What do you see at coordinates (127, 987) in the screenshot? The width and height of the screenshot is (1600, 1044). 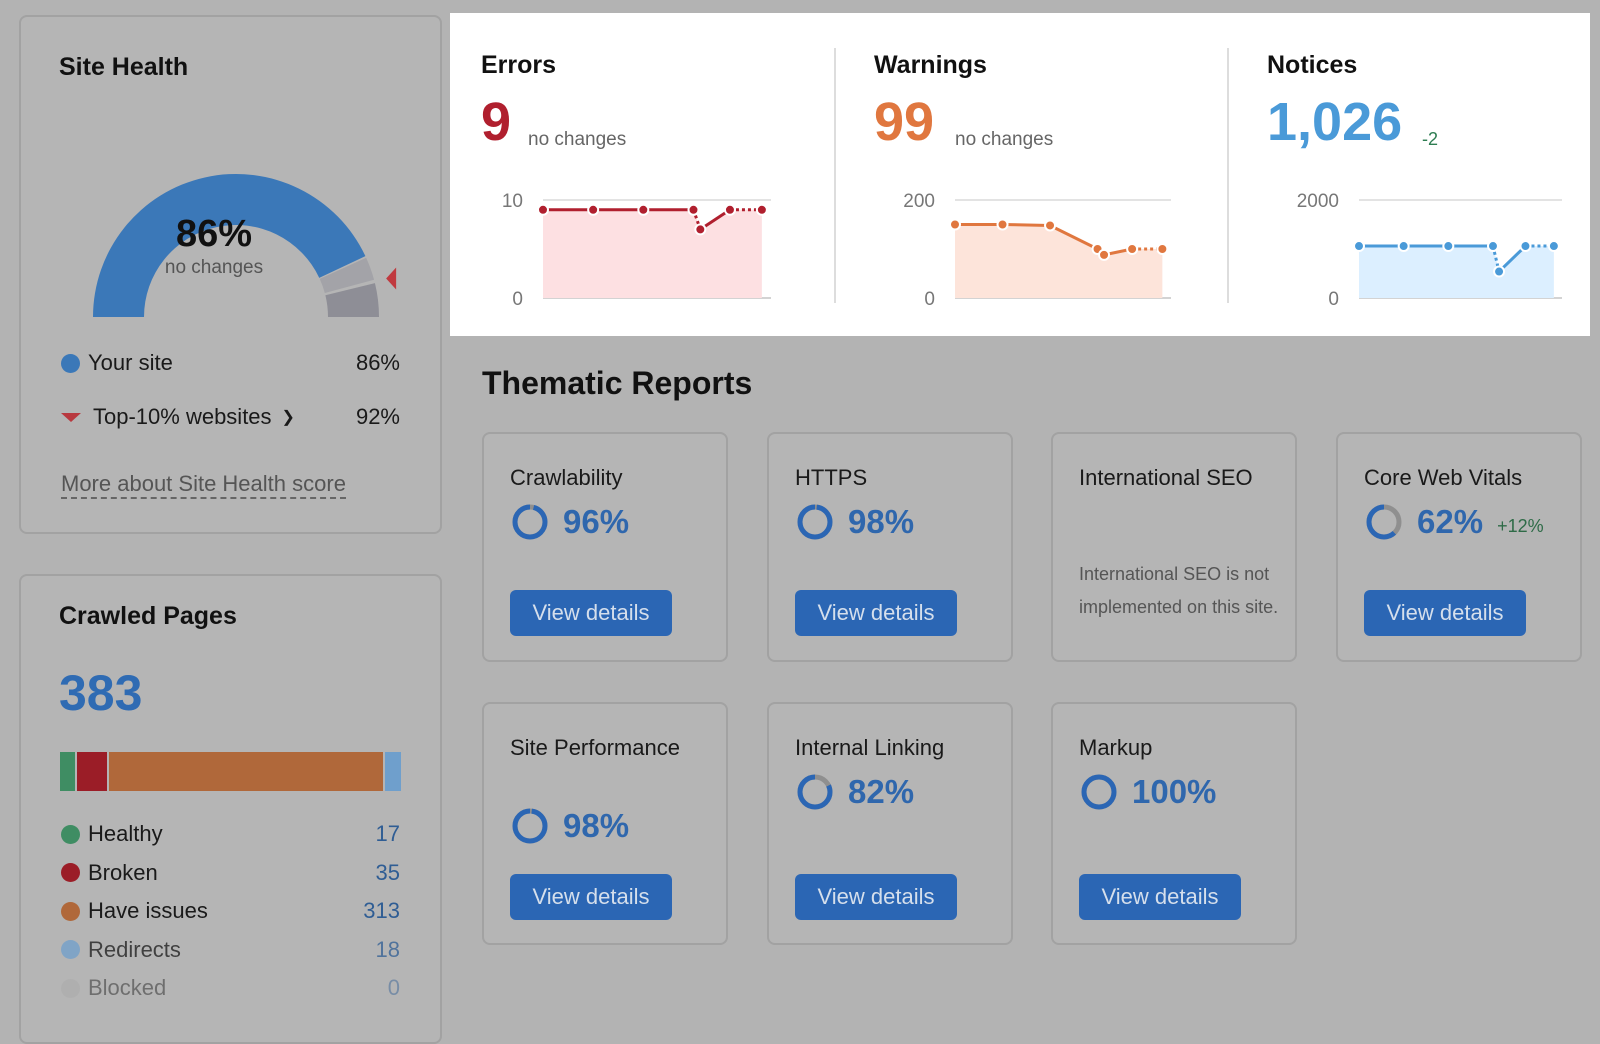 I see `row-label: Blocked` at bounding box center [127, 987].